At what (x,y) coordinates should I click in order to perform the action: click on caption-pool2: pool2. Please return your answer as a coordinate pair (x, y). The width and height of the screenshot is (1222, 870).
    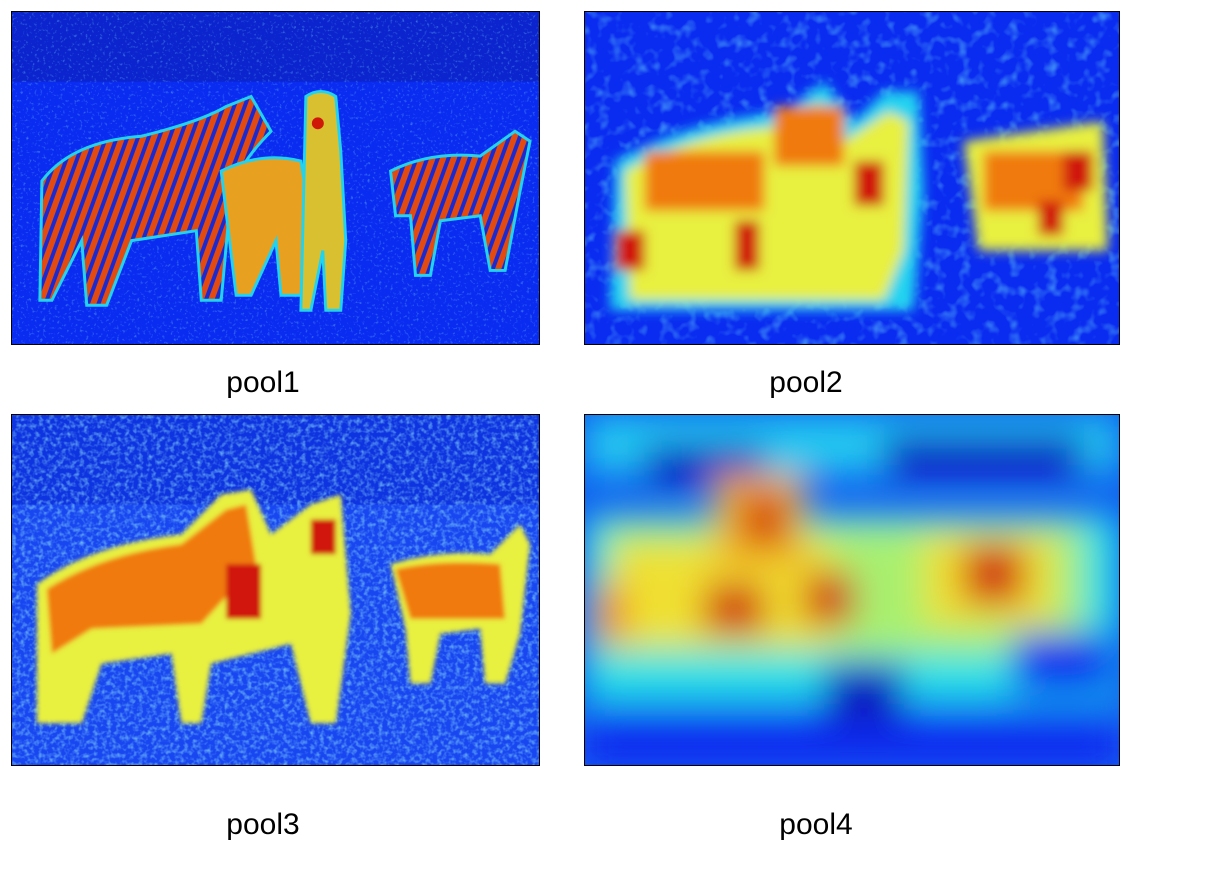
    Looking at the image, I should click on (806, 382).